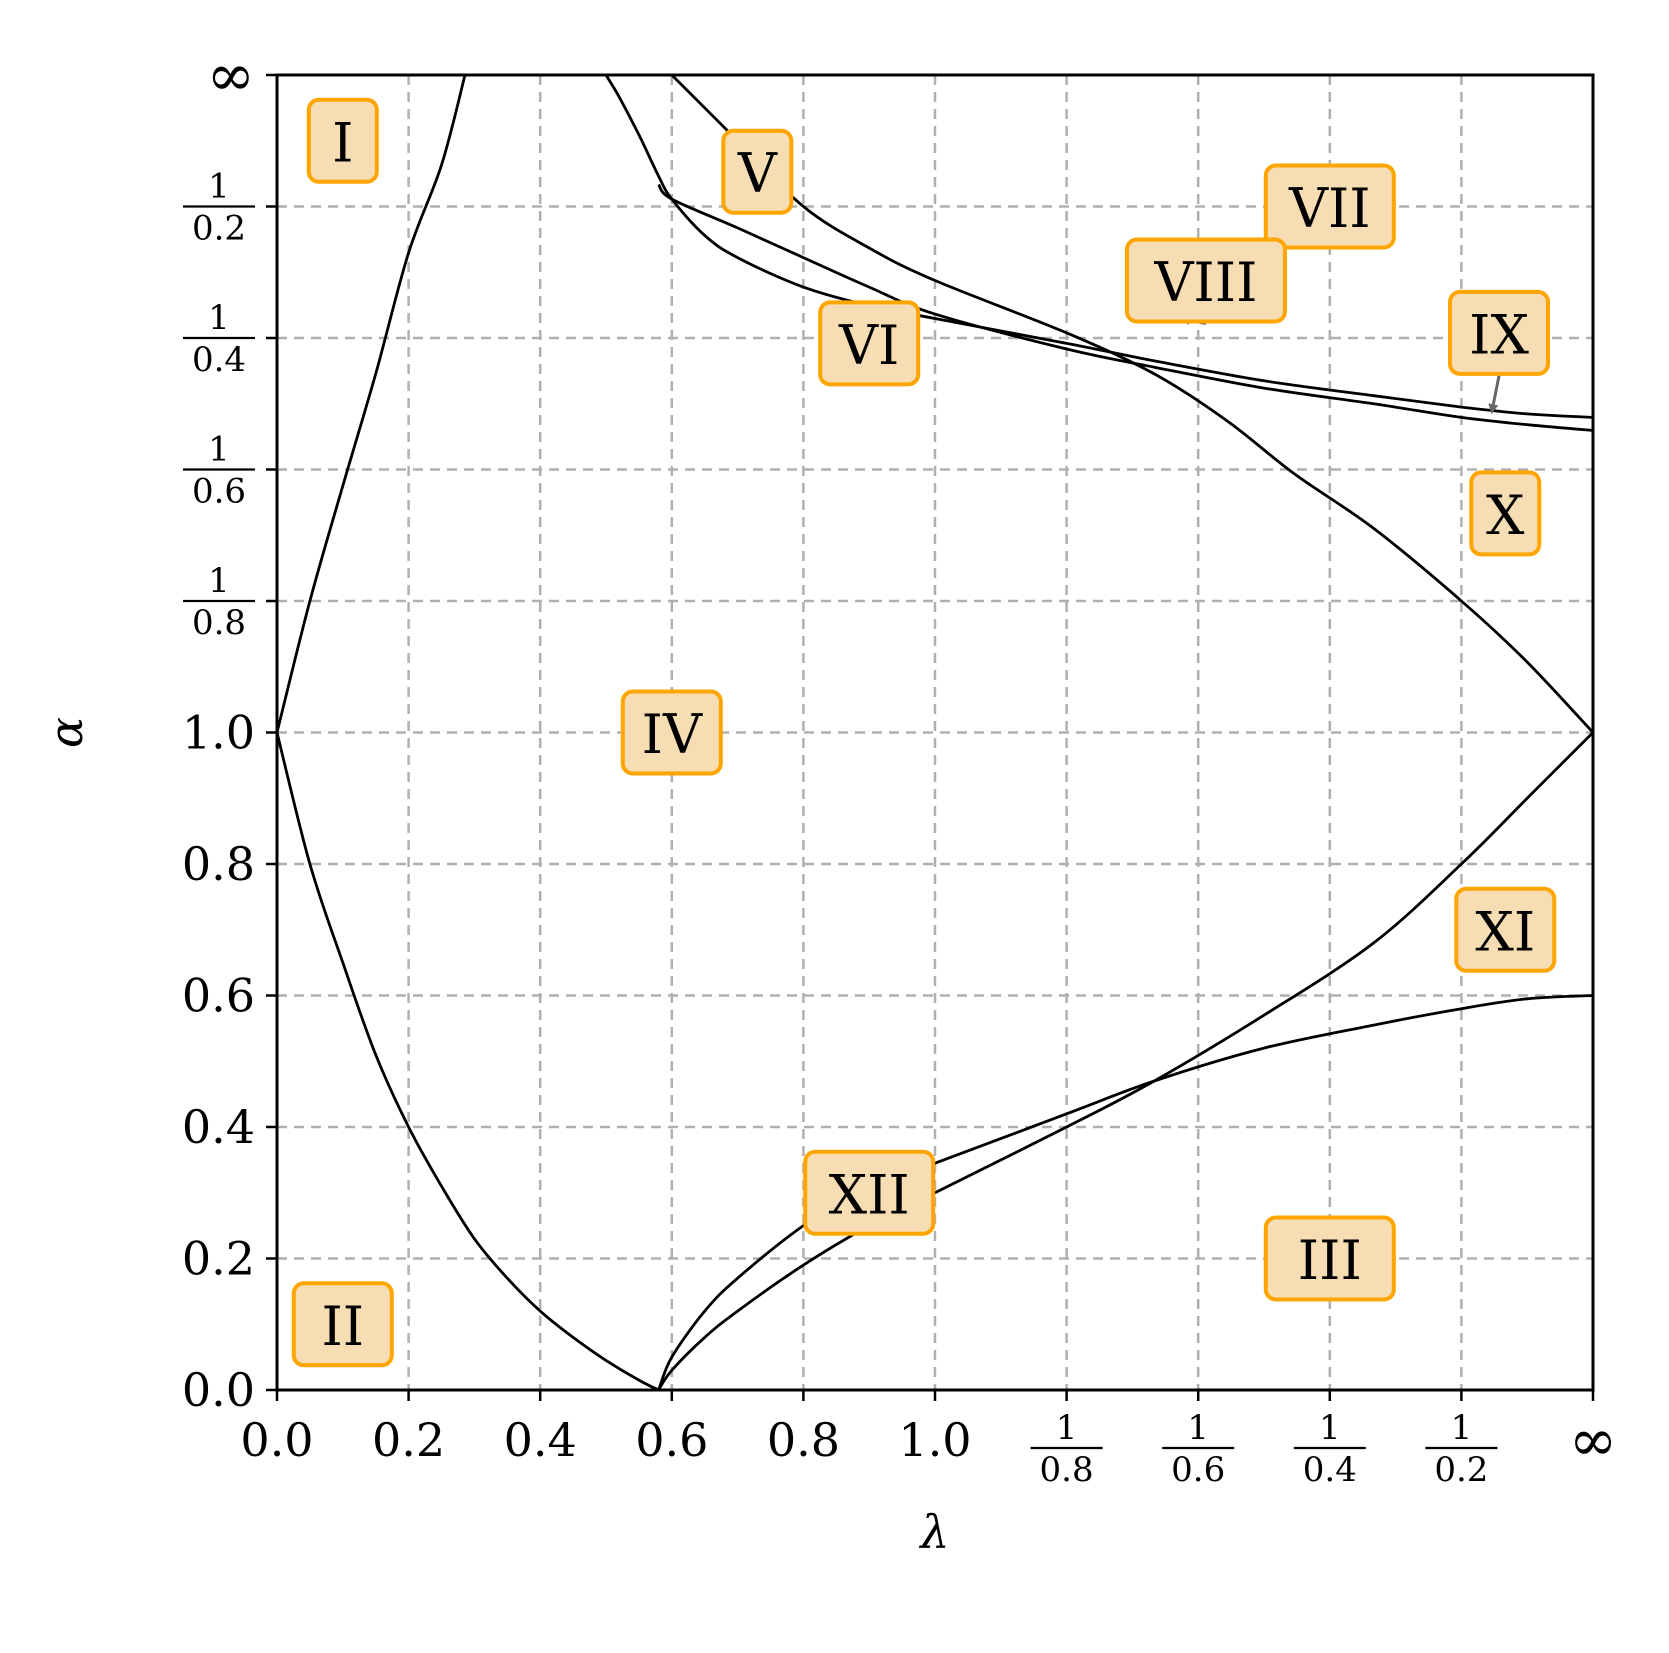 The image size is (1669, 1653). What do you see at coordinates (219, 229) in the screenshot?
I see `y-tick-label-9-den: 0.2` at bounding box center [219, 229].